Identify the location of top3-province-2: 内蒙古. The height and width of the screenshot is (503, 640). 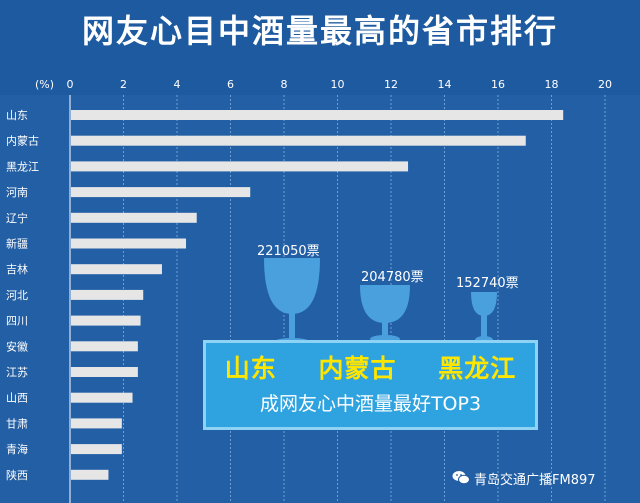
(357, 368).